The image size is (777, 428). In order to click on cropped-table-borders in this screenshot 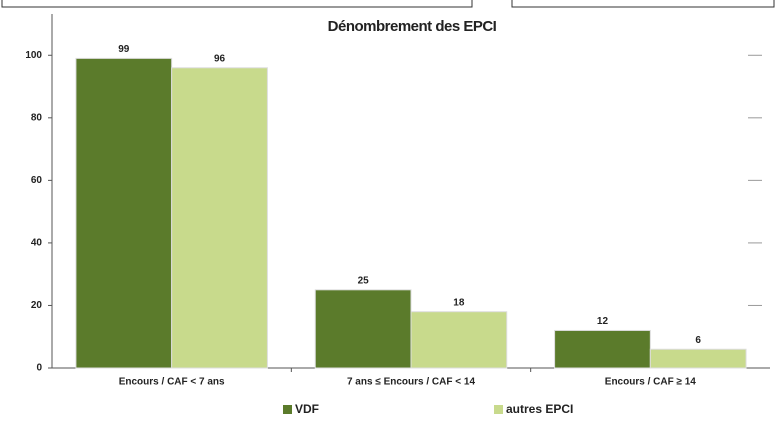, I will do `click(388, 4)`.